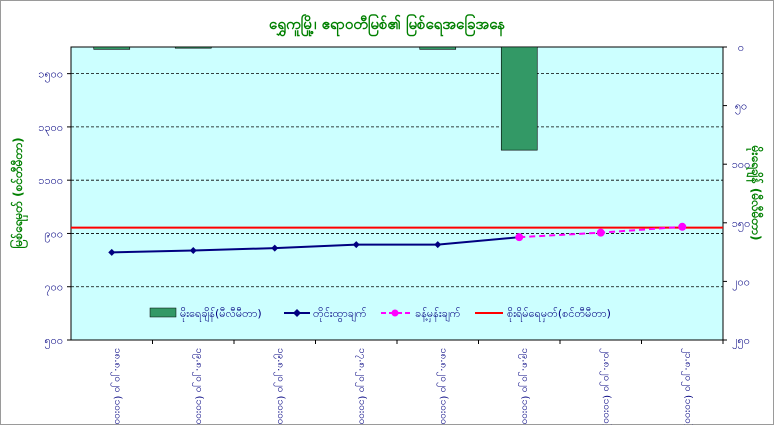 Image resolution: width=774 pixels, height=429 pixels. What do you see at coordinates (686, 386) in the screenshot?
I see `x-tick-label: ၂၁.၈.၂၀၂၀ (၁၀း၀၀)` at bounding box center [686, 386].